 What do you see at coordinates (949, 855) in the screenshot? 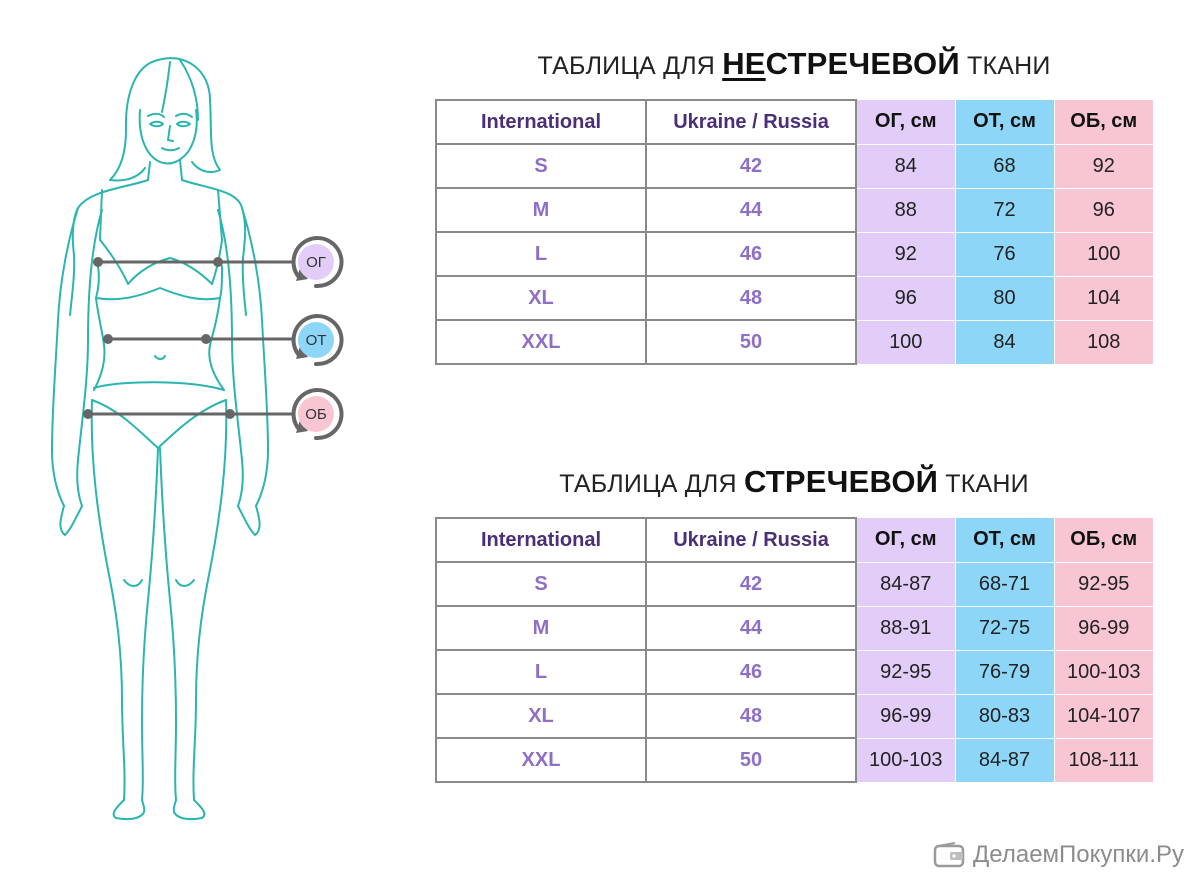
I see `wallet-icon` at bounding box center [949, 855].